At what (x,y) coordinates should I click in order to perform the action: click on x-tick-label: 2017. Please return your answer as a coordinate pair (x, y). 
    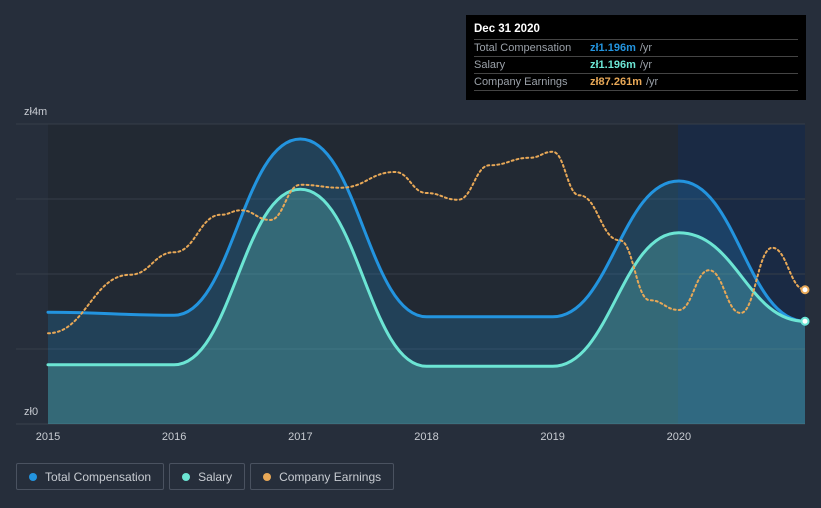
    Looking at the image, I should click on (300, 437).